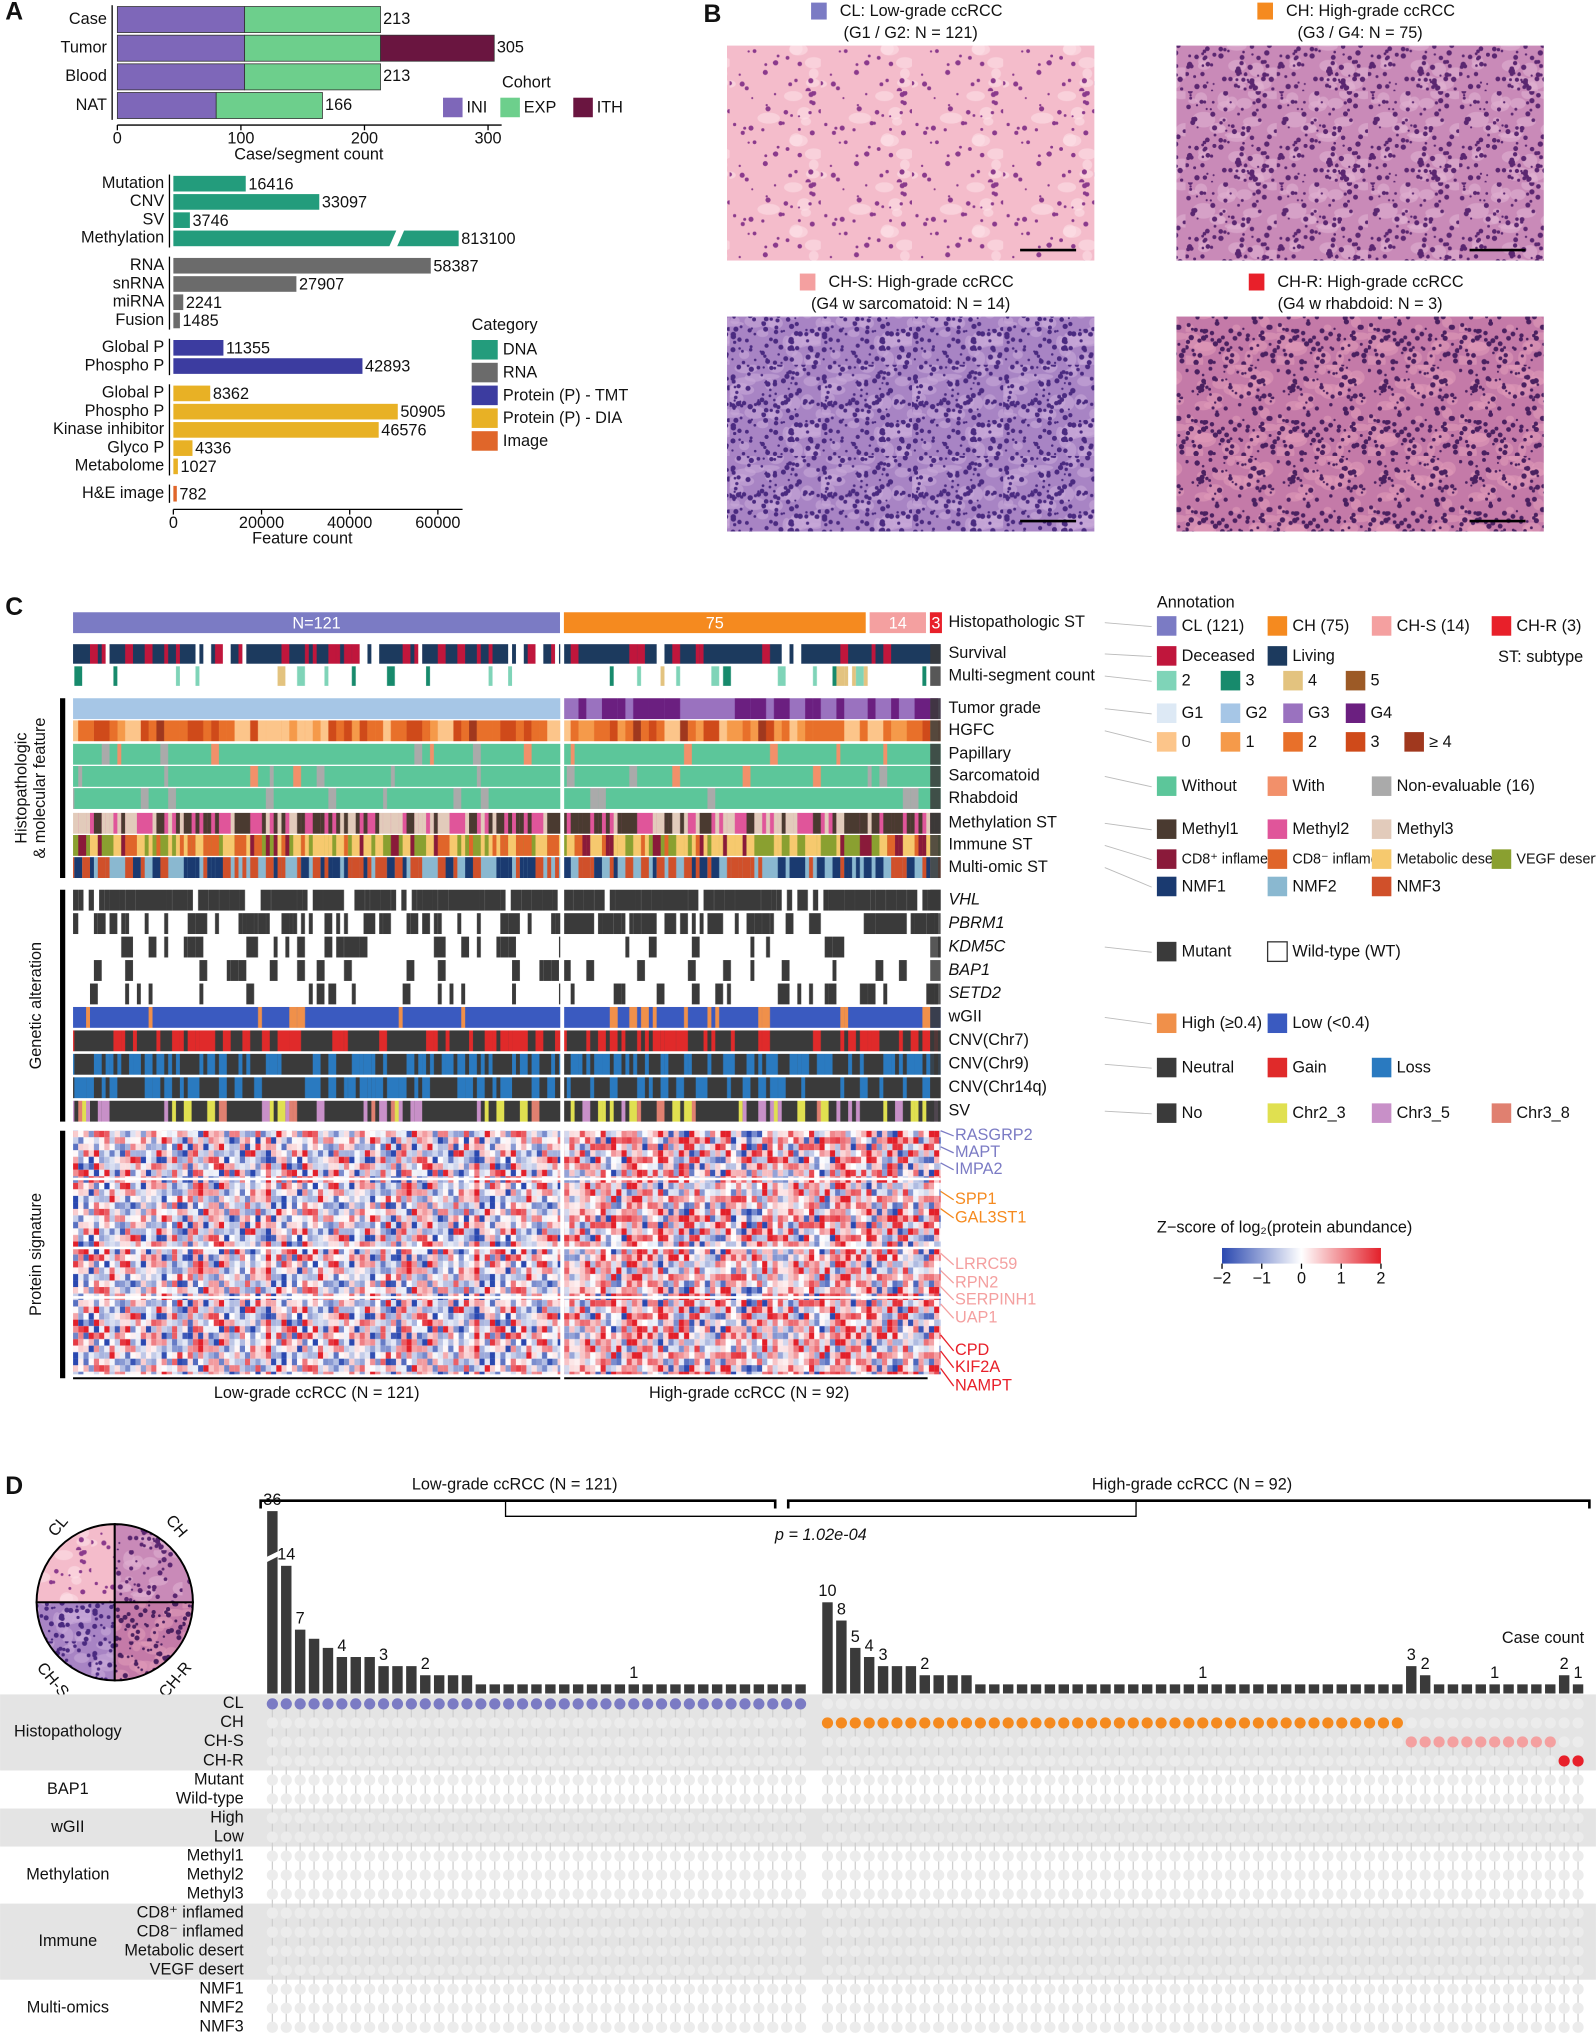 Image resolution: width=1596 pixels, height=2040 pixels. Describe the element at coordinates (1360, 153) in the screenshot. I see `he-image` at that location.